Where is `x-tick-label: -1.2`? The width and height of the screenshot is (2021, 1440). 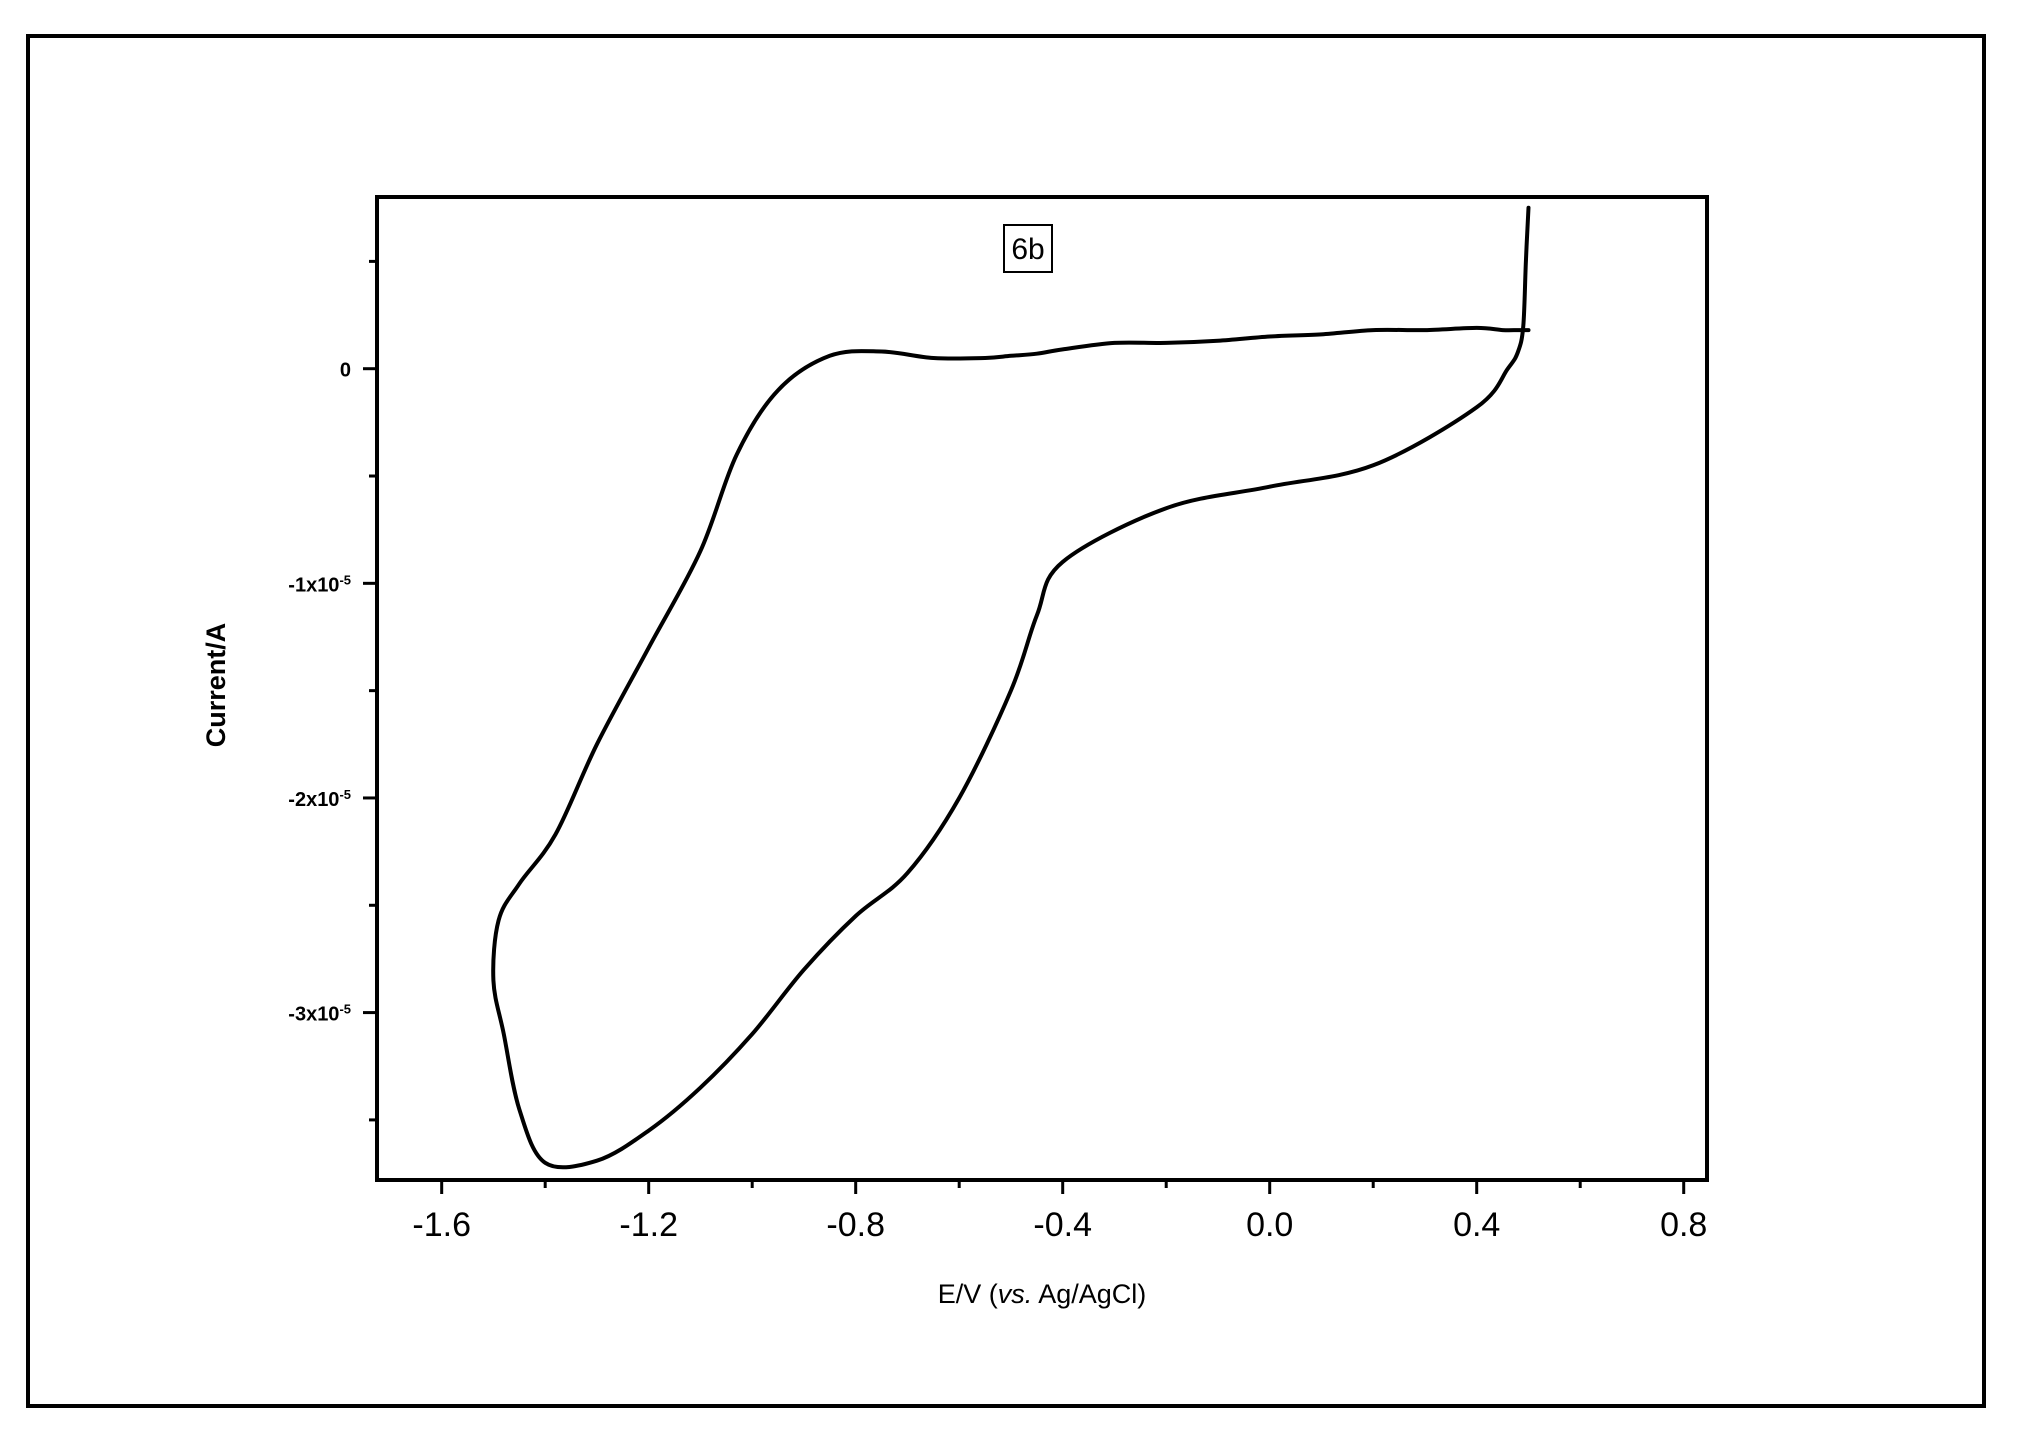 x-tick-label: -1.2 is located at coordinates (648, 1225).